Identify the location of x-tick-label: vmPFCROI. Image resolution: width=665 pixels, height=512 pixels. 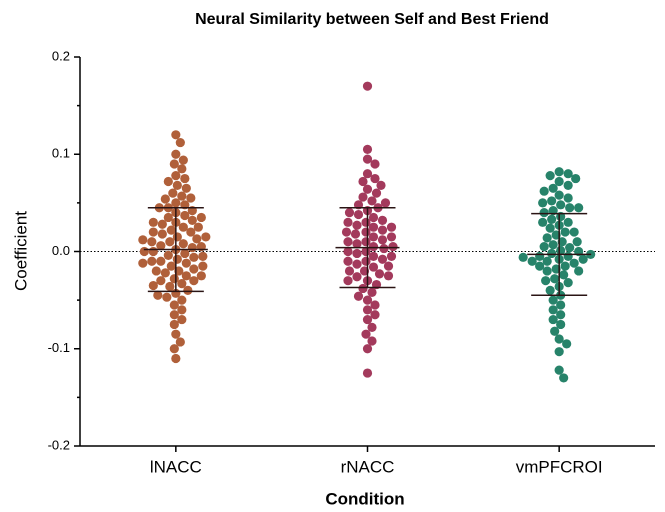
(559, 466).